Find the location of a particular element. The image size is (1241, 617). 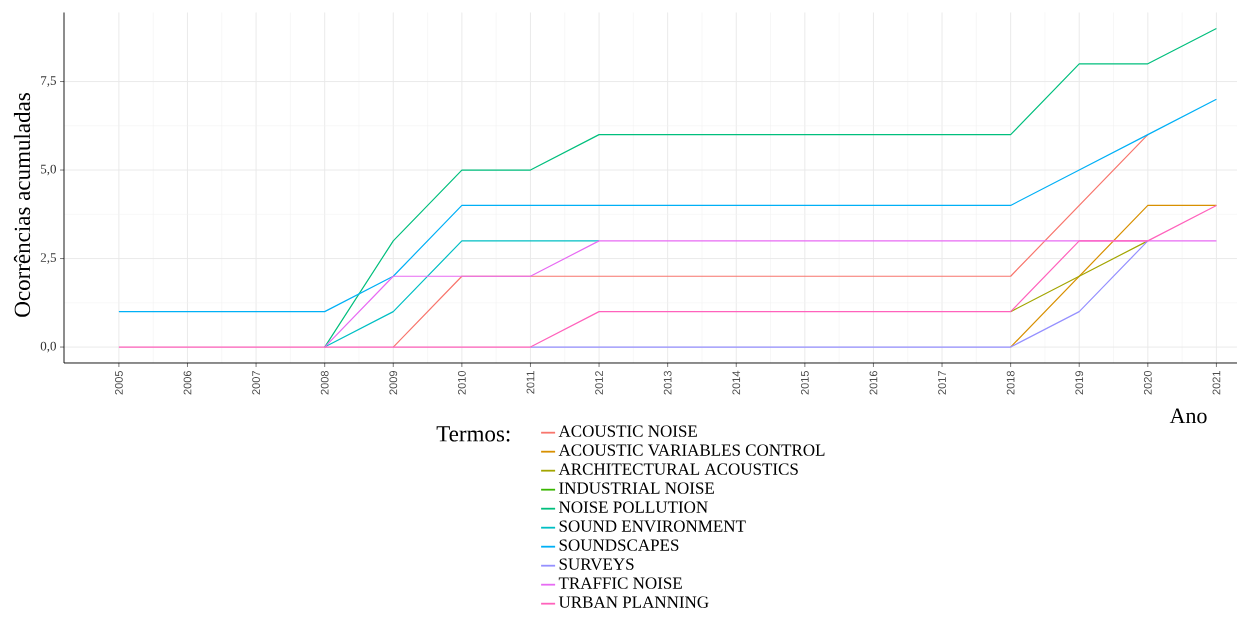

x-tick-label: 2020 is located at coordinates (1147, 382).